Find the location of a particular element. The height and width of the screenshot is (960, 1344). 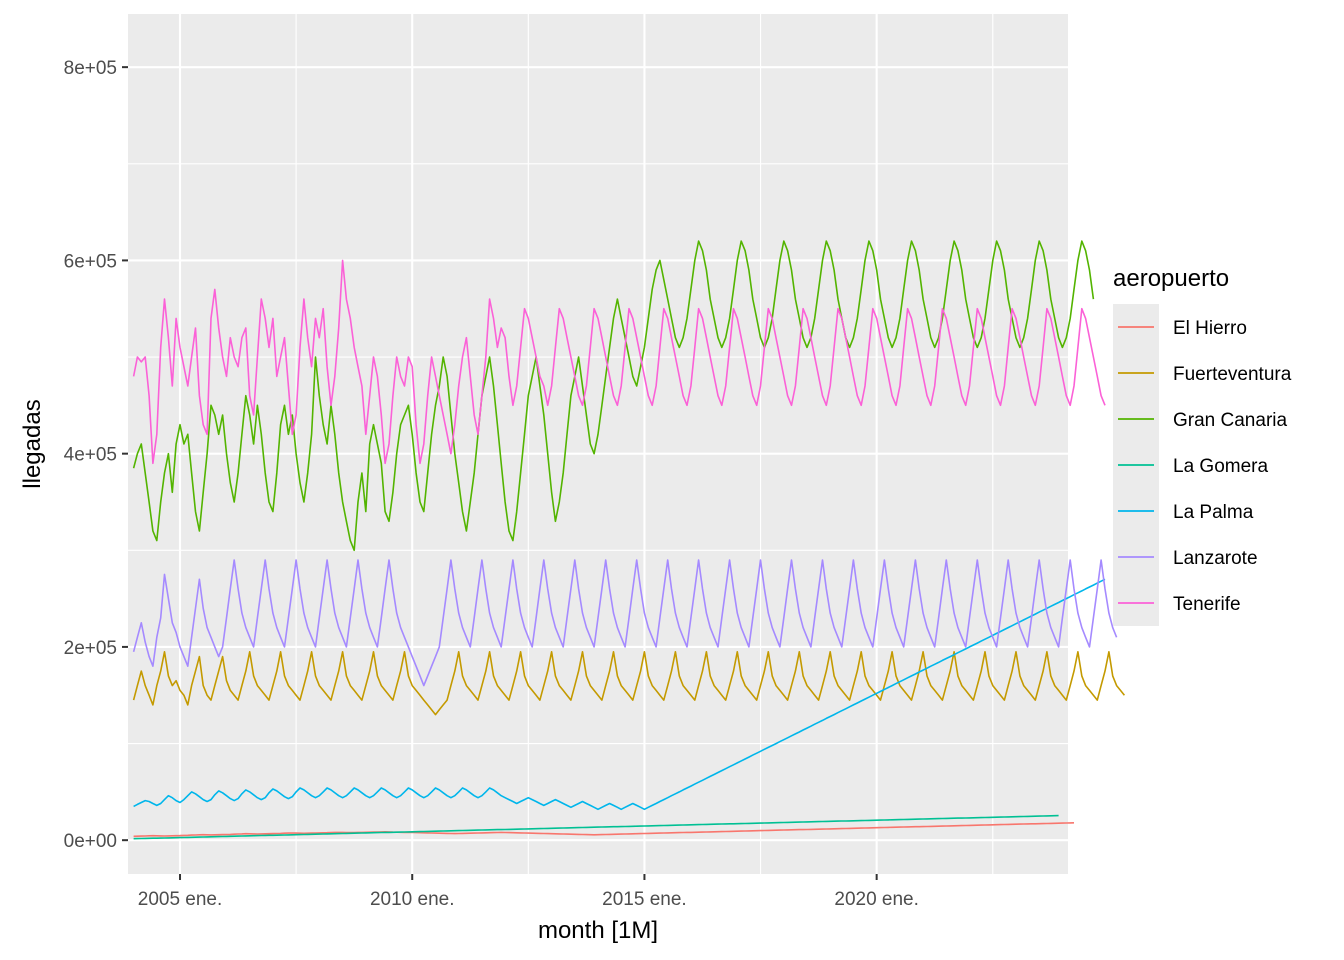

y-tick-label: 0e+00 is located at coordinates (90, 841).